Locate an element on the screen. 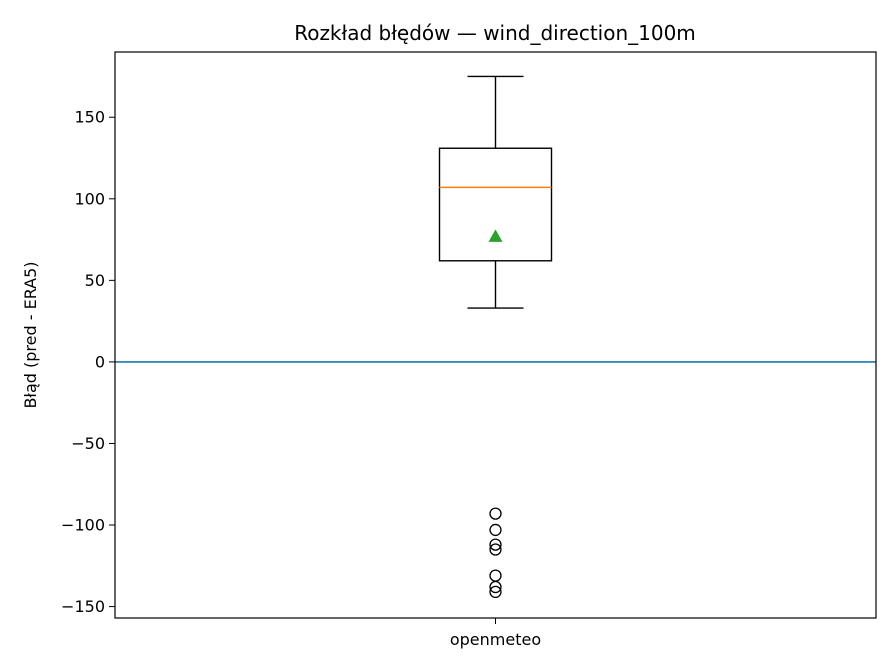 This screenshot has height=672, width=896. y-tick-label: 50 is located at coordinates (95, 280).